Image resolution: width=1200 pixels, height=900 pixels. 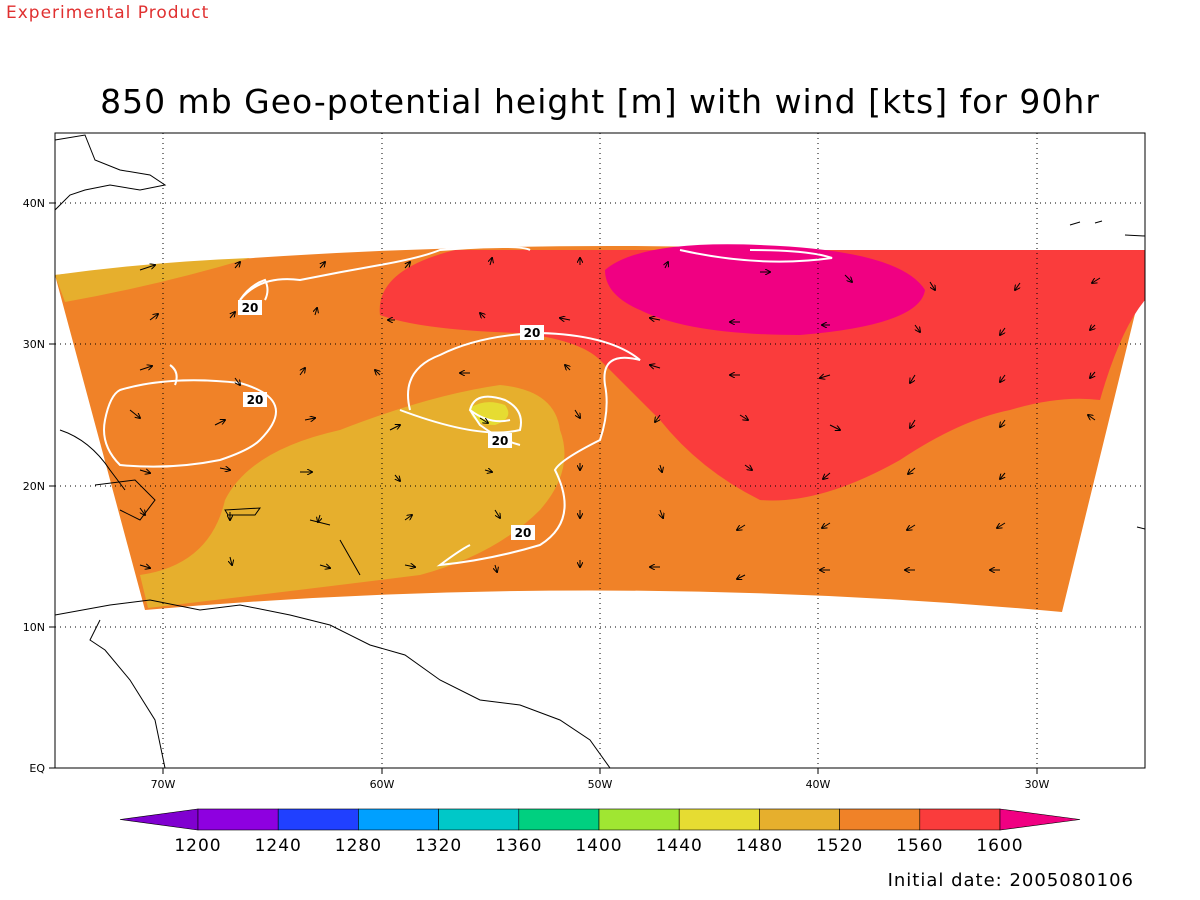 What do you see at coordinates (37, 768) in the screenshot?
I see `lat-tick-label: EQ` at bounding box center [37, 768].